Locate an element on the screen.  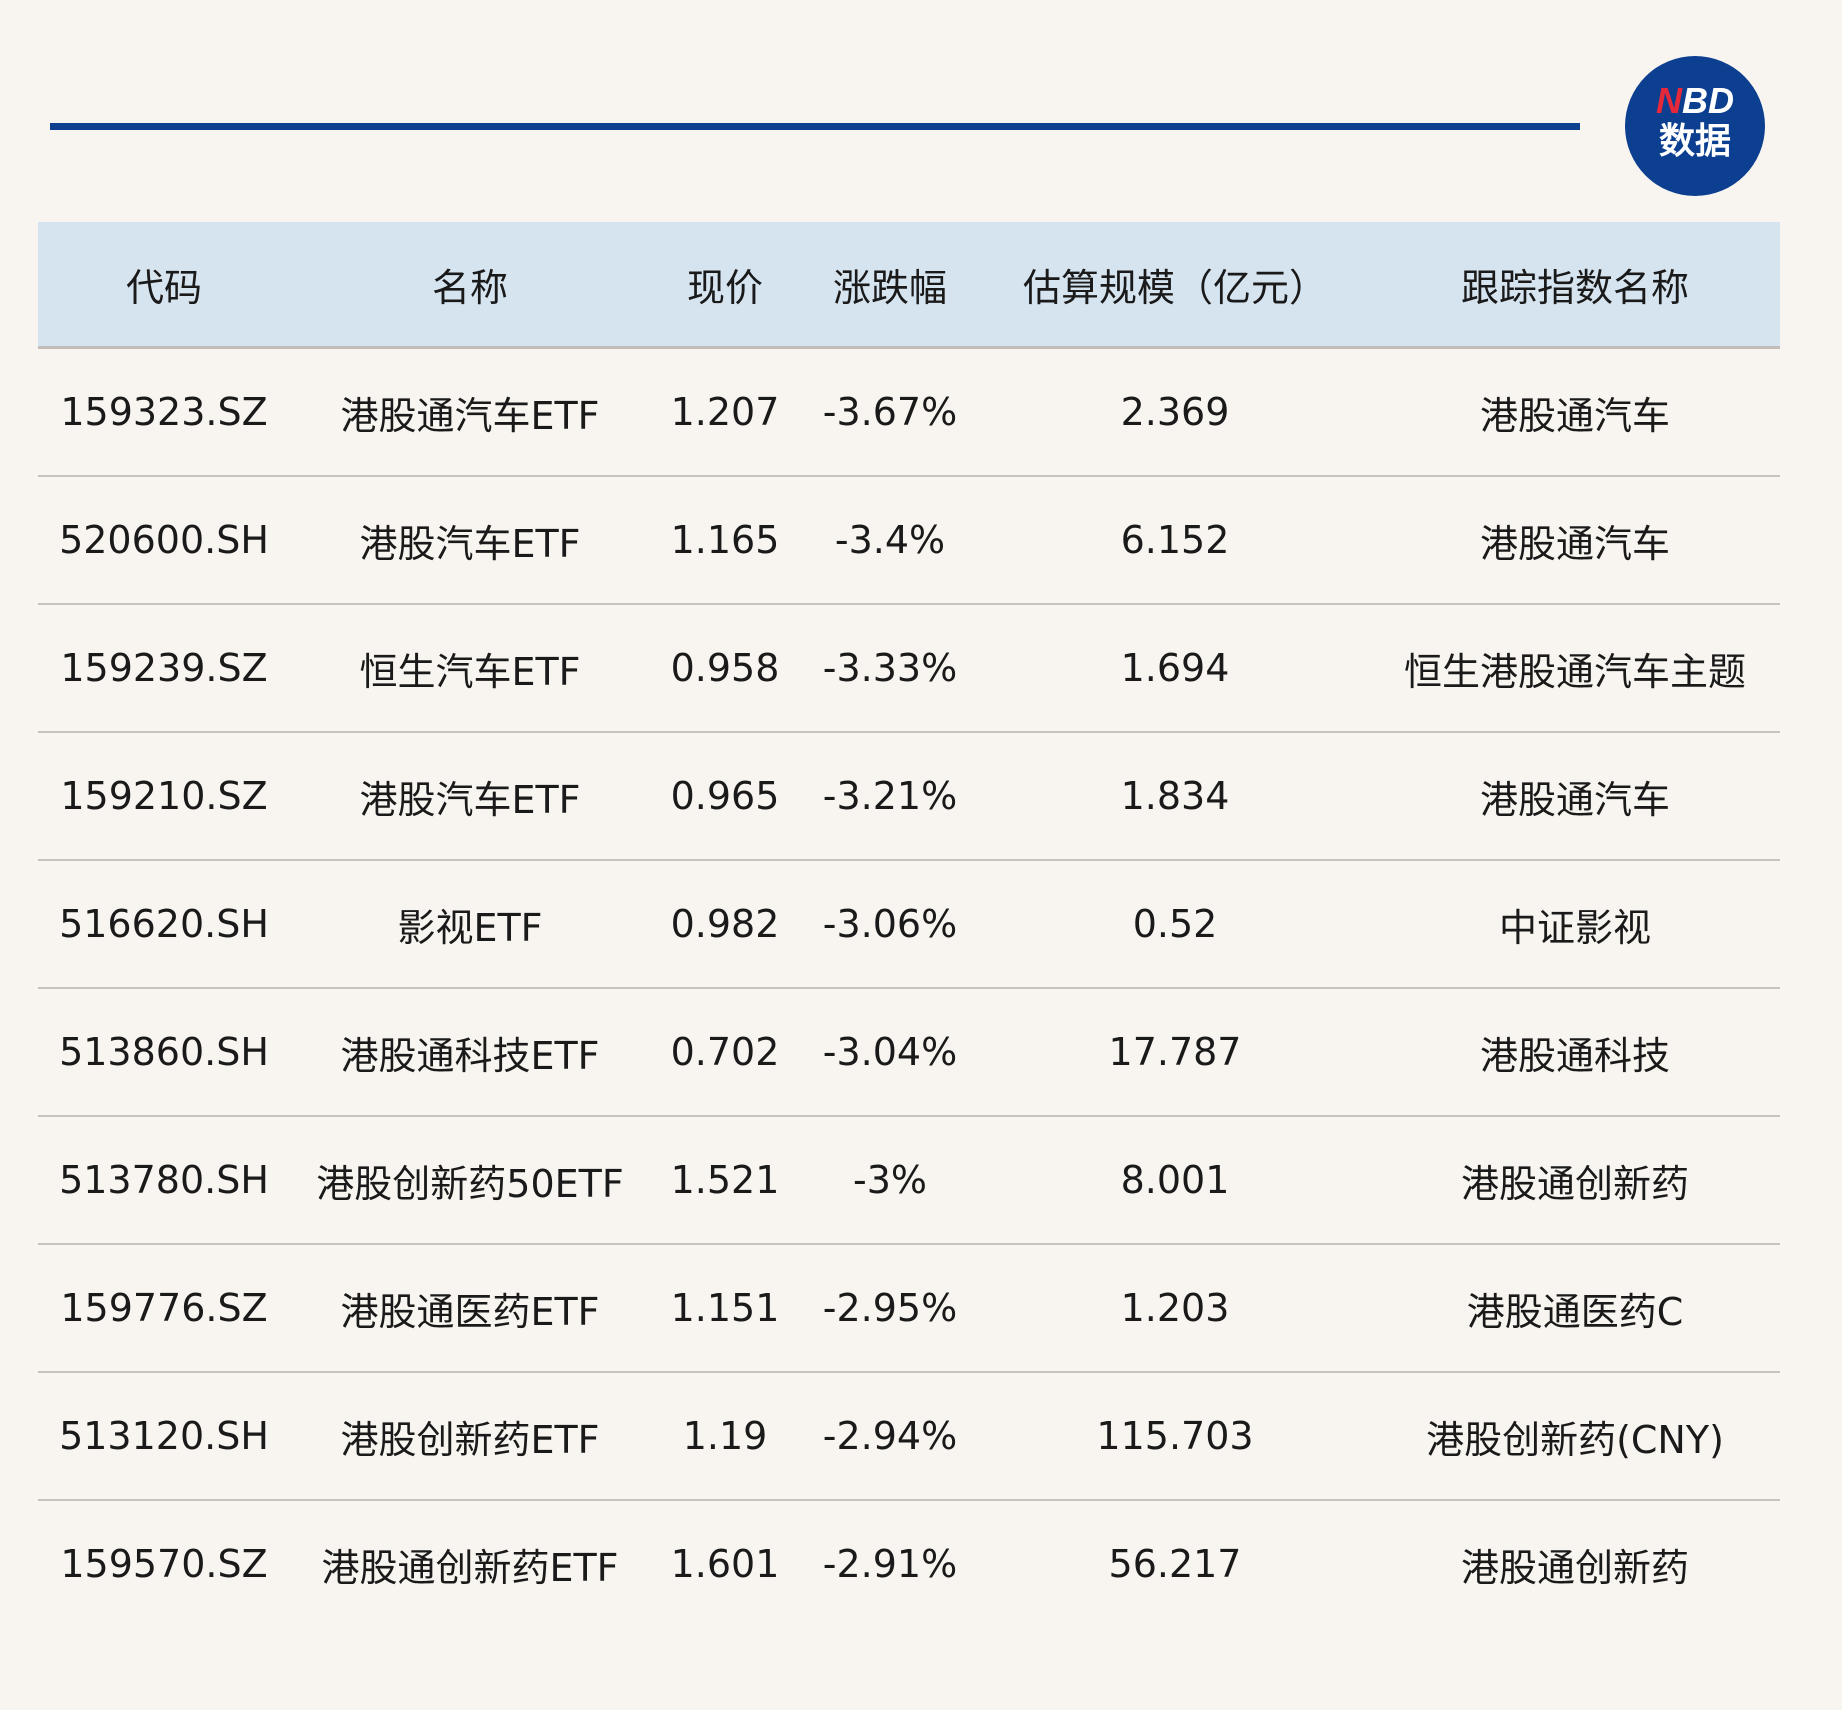
nbd-data-logo: NBD 数据 is located at coordinates (1695, 126).